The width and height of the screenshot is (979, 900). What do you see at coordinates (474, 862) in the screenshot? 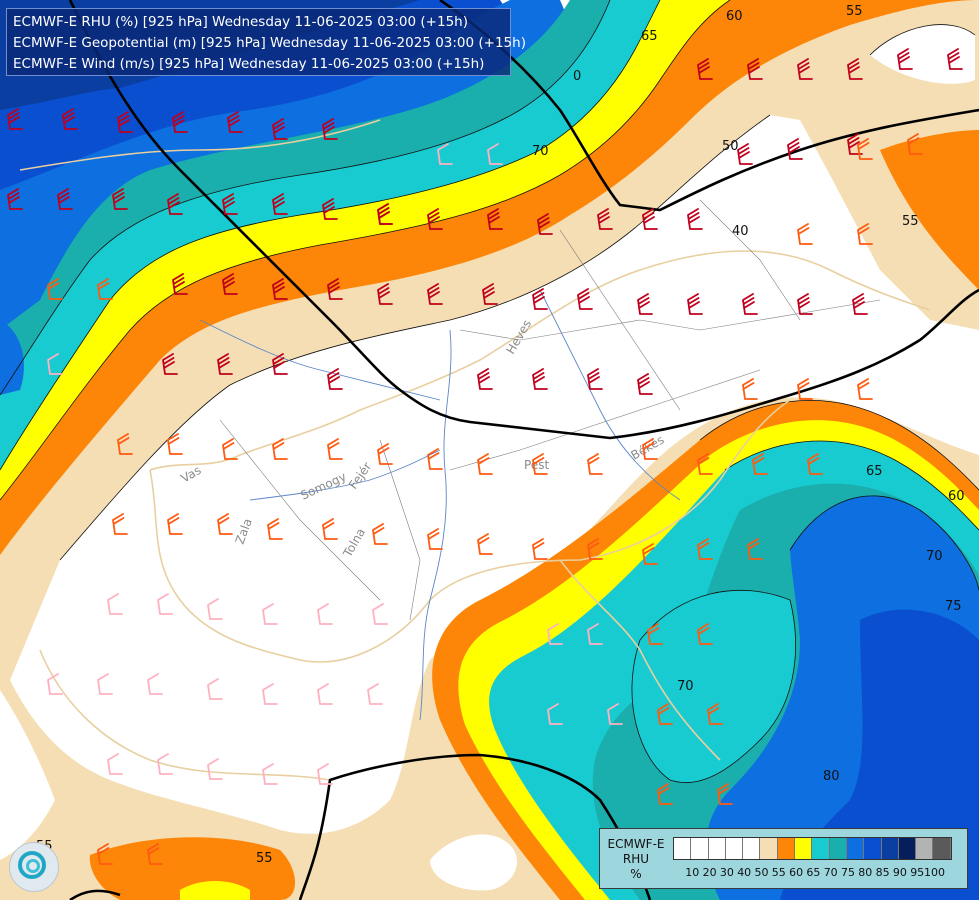
I see `rhu-pocket-bottom` at bounding box center [474, 862].